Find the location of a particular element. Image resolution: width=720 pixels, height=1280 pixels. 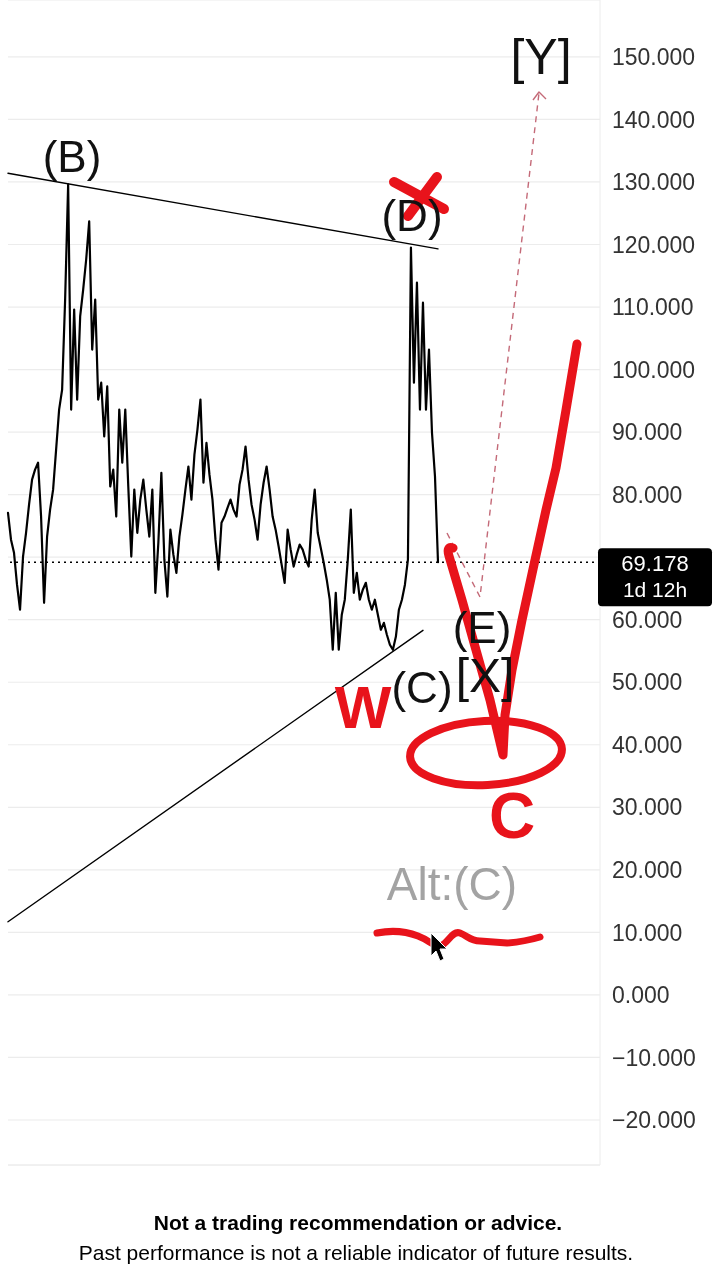

text: [Y] is located at coordinates (541, 57).